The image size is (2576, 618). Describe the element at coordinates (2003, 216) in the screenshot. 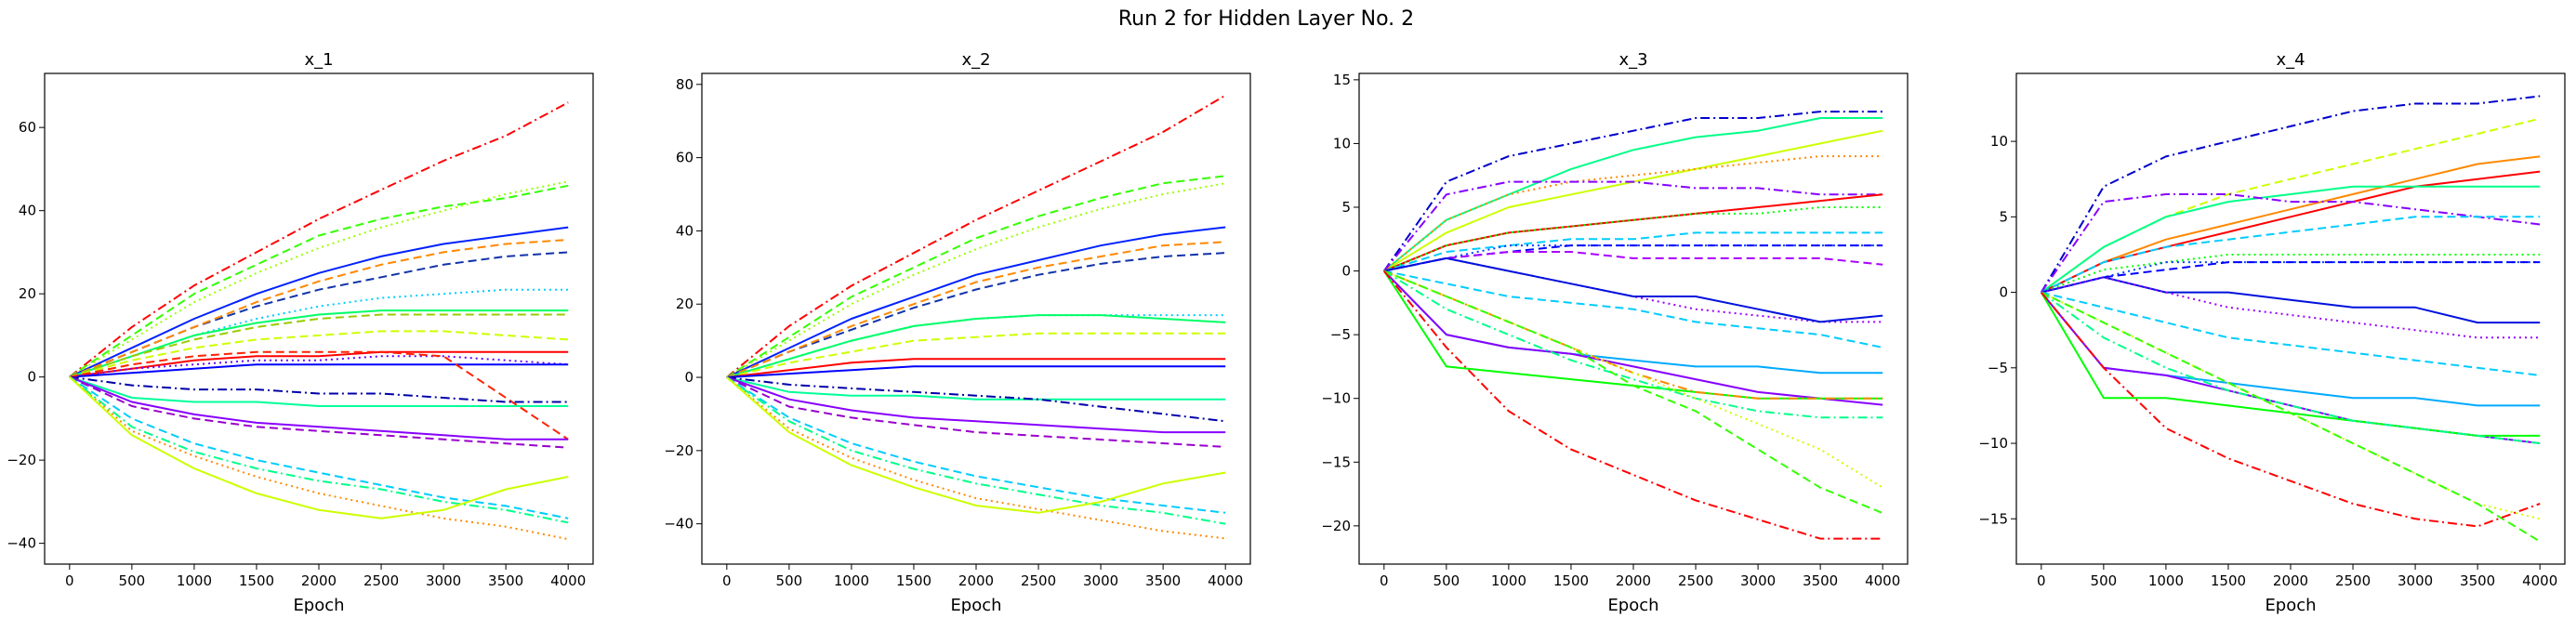

I see `y-tick-label: 5` at that location.